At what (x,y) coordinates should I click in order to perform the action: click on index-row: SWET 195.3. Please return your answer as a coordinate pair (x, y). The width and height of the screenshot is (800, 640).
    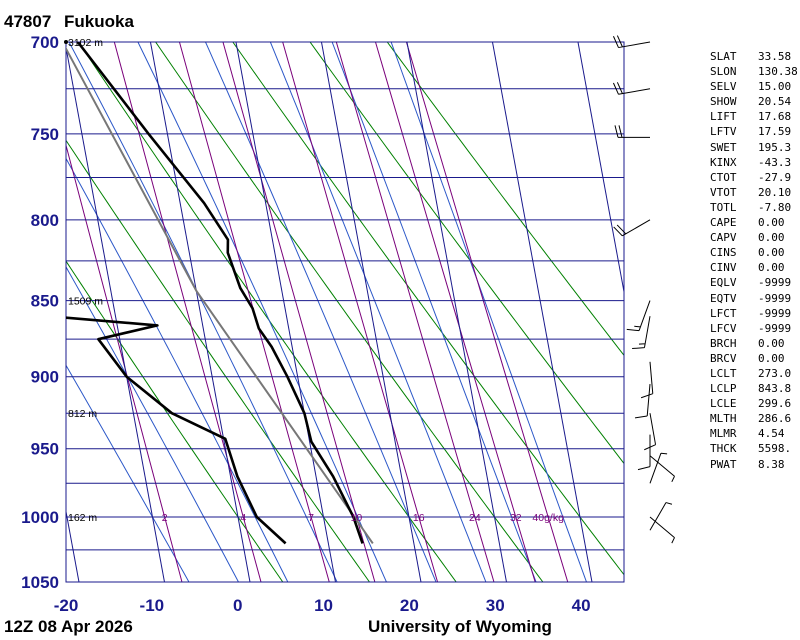
    Looking at the image, I should click on (754, 147).